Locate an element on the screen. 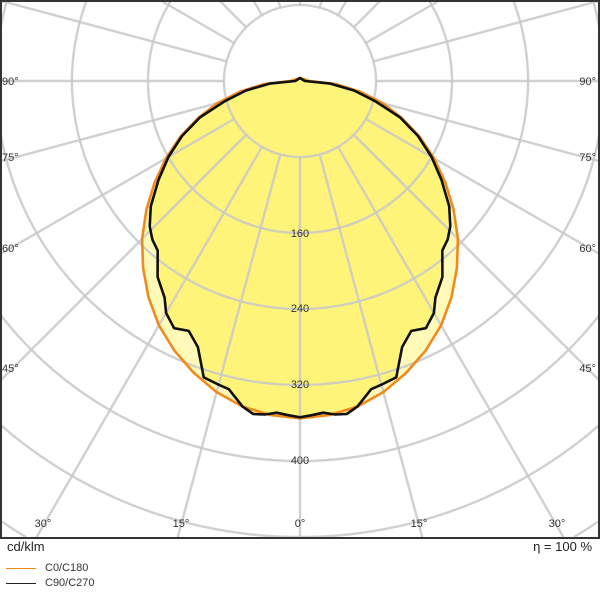 The image size is (600, 600). unit-label: cd/klm is located at coordinates (26, 546).